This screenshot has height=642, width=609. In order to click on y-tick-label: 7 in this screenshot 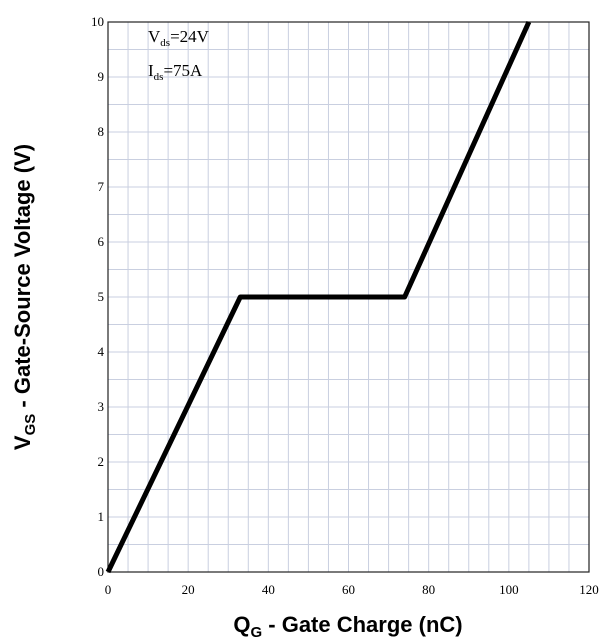, I will do `click(101, 186)`.